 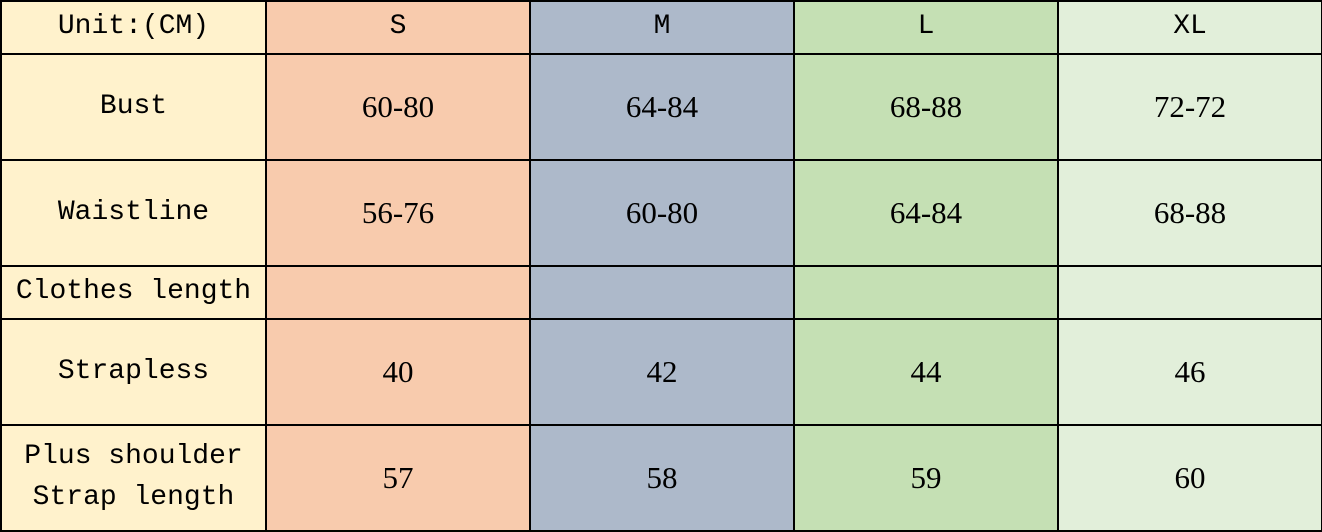 I want to click on row-label: Bust, so click(x=133, y=107).